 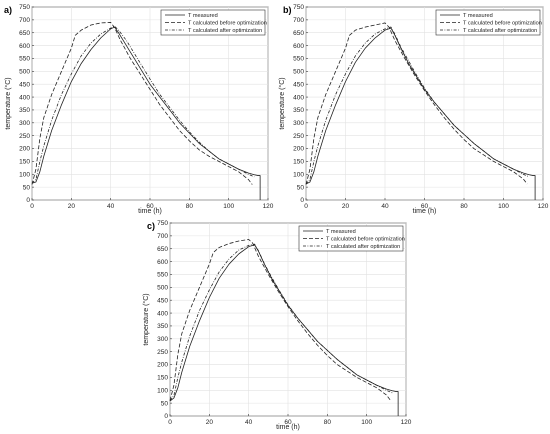 What do you see at coordinates (287, 10) in the screenshot?
I see `panel-label: b)` at bounding box center [287, 10].